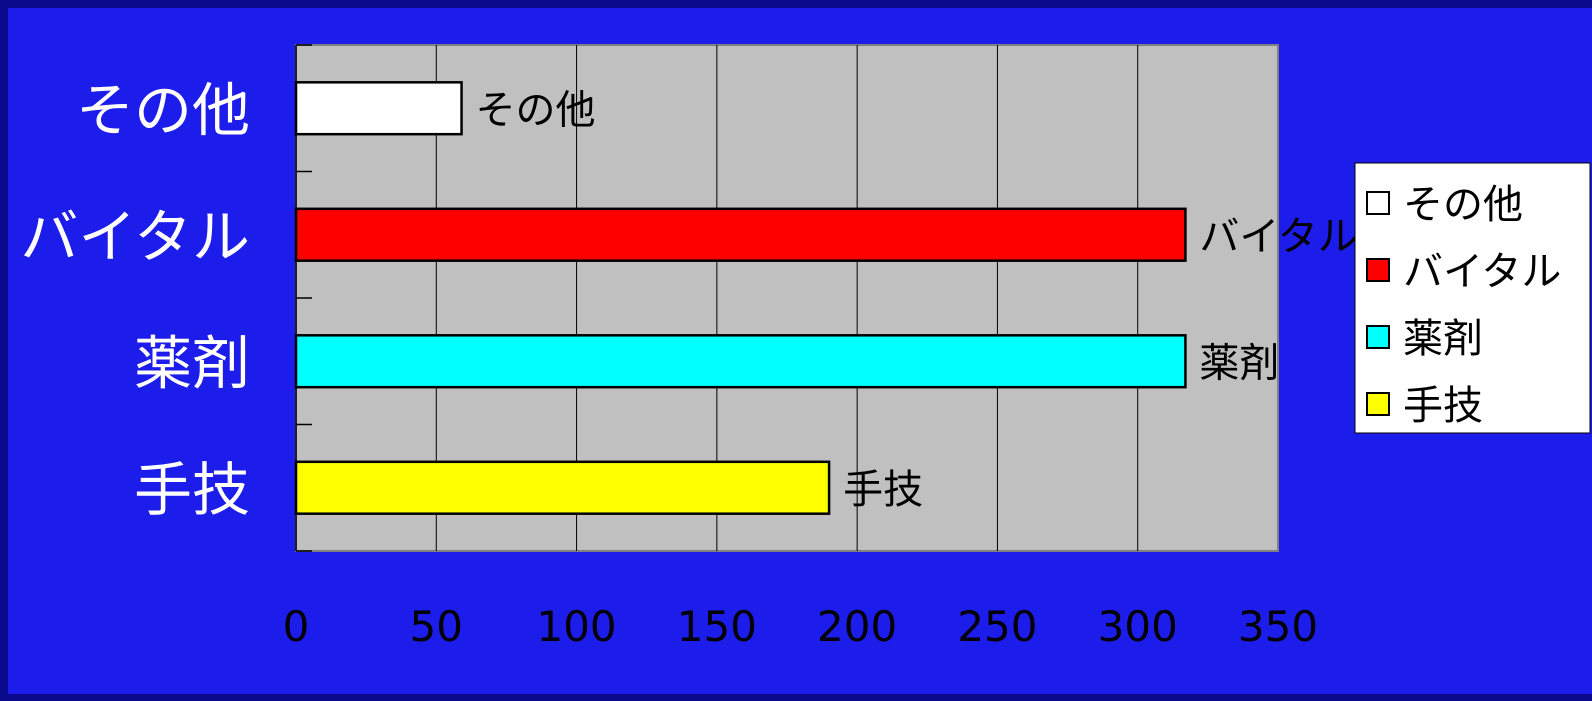 Image resolution: width=1592 pixels, height=701 pixels. What do you see at coordinates (296, 626) in the screenshot?
I see `x-tick-label: 0` at bounding box center [296, 626].